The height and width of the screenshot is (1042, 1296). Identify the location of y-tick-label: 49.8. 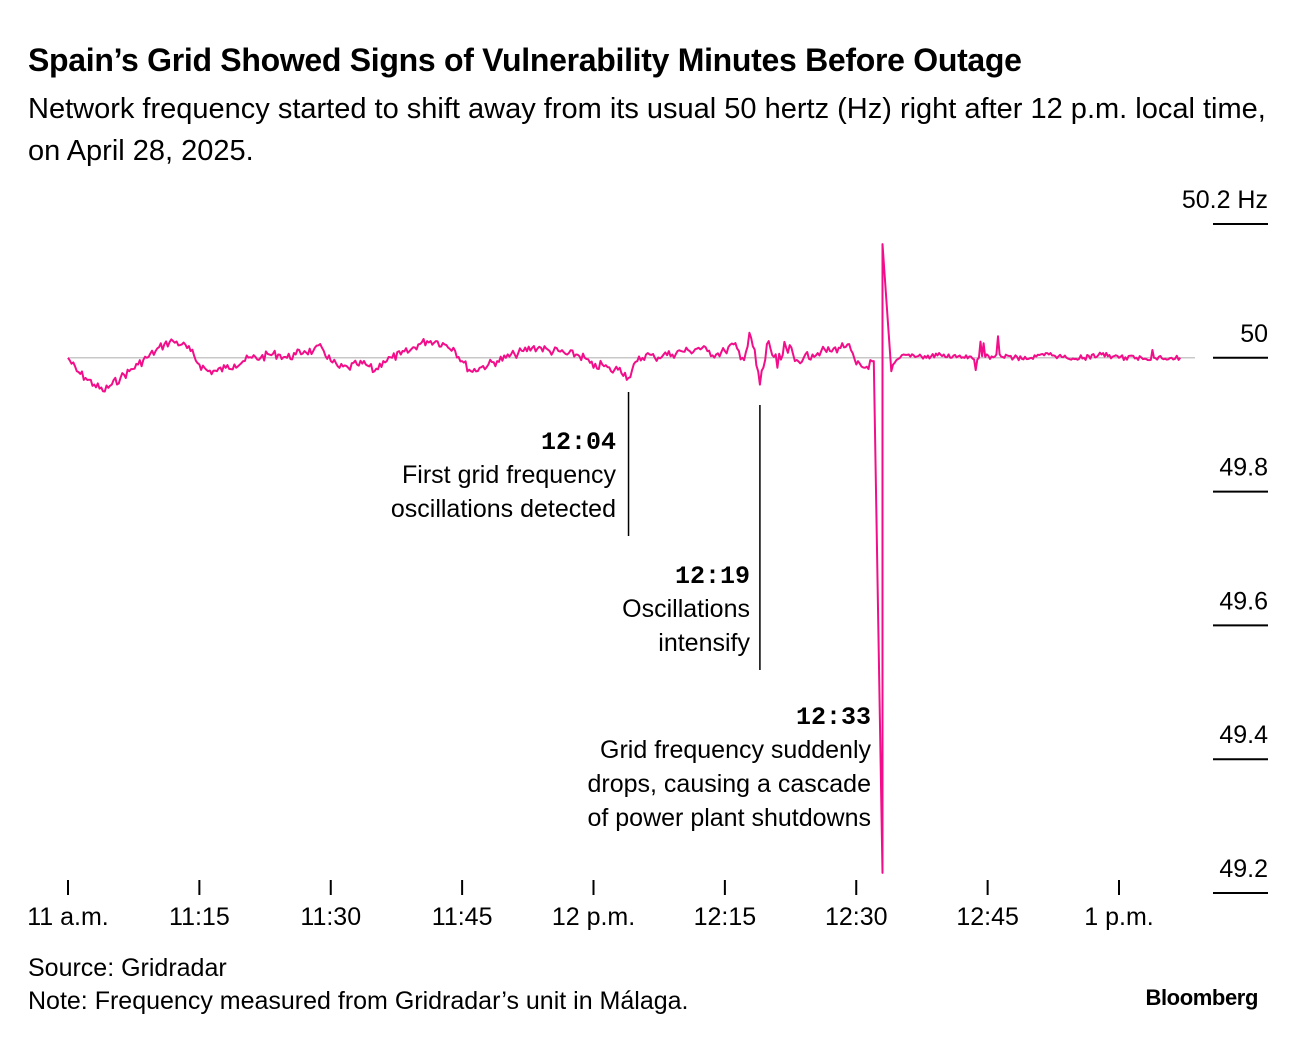
(1243, 468).